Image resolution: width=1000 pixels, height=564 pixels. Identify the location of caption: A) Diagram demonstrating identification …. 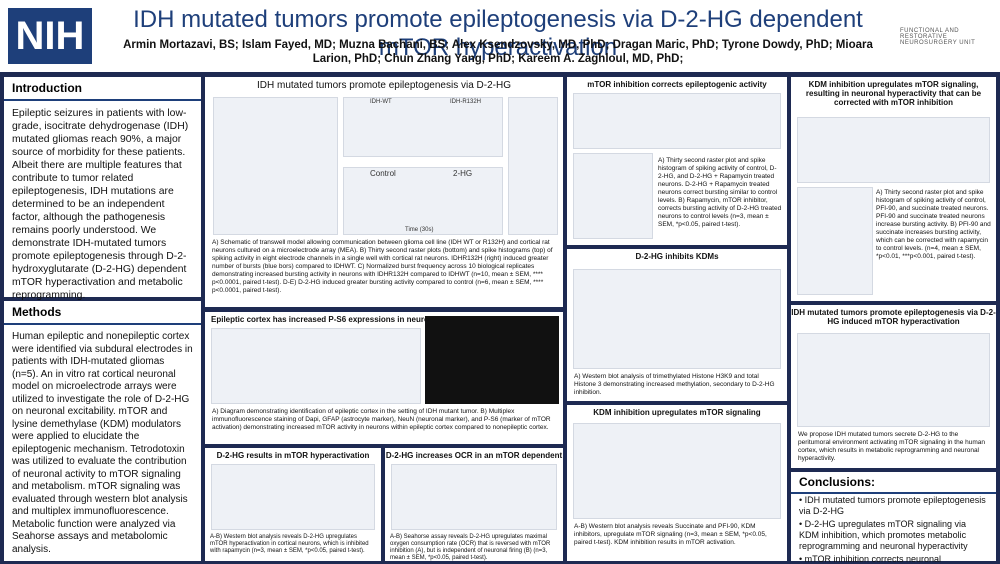
(381, 419).